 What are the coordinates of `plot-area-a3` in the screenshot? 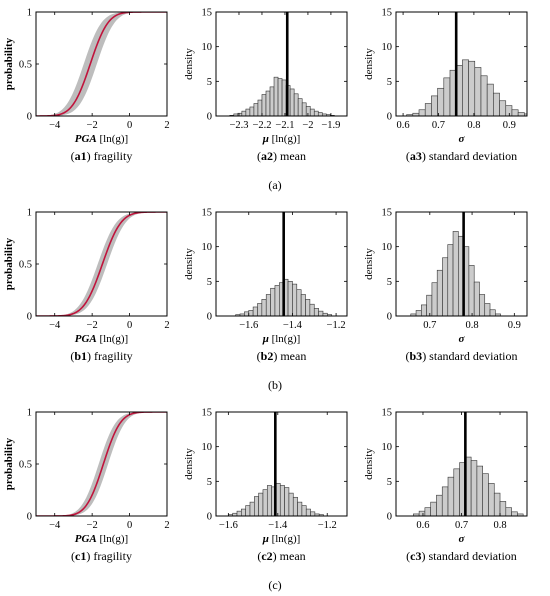 It's located at (466, 64).